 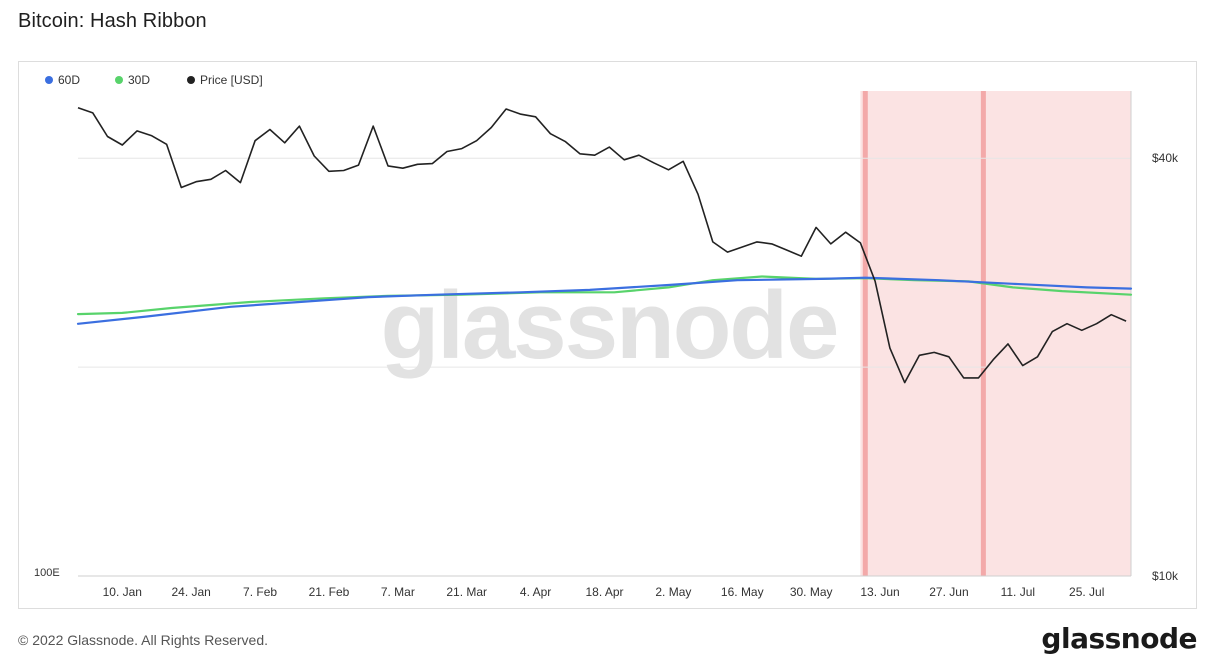 I want to click on x-tick-label: 13. Jun, so click(x=879, y=592).